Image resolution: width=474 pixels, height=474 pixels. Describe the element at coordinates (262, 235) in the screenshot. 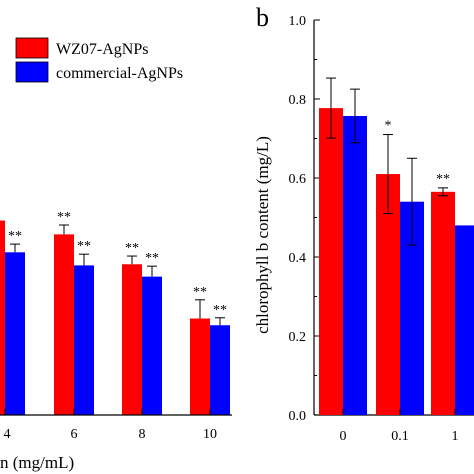

I see `y-axis-label: chlorophyll b content (mg/L)` at that location.